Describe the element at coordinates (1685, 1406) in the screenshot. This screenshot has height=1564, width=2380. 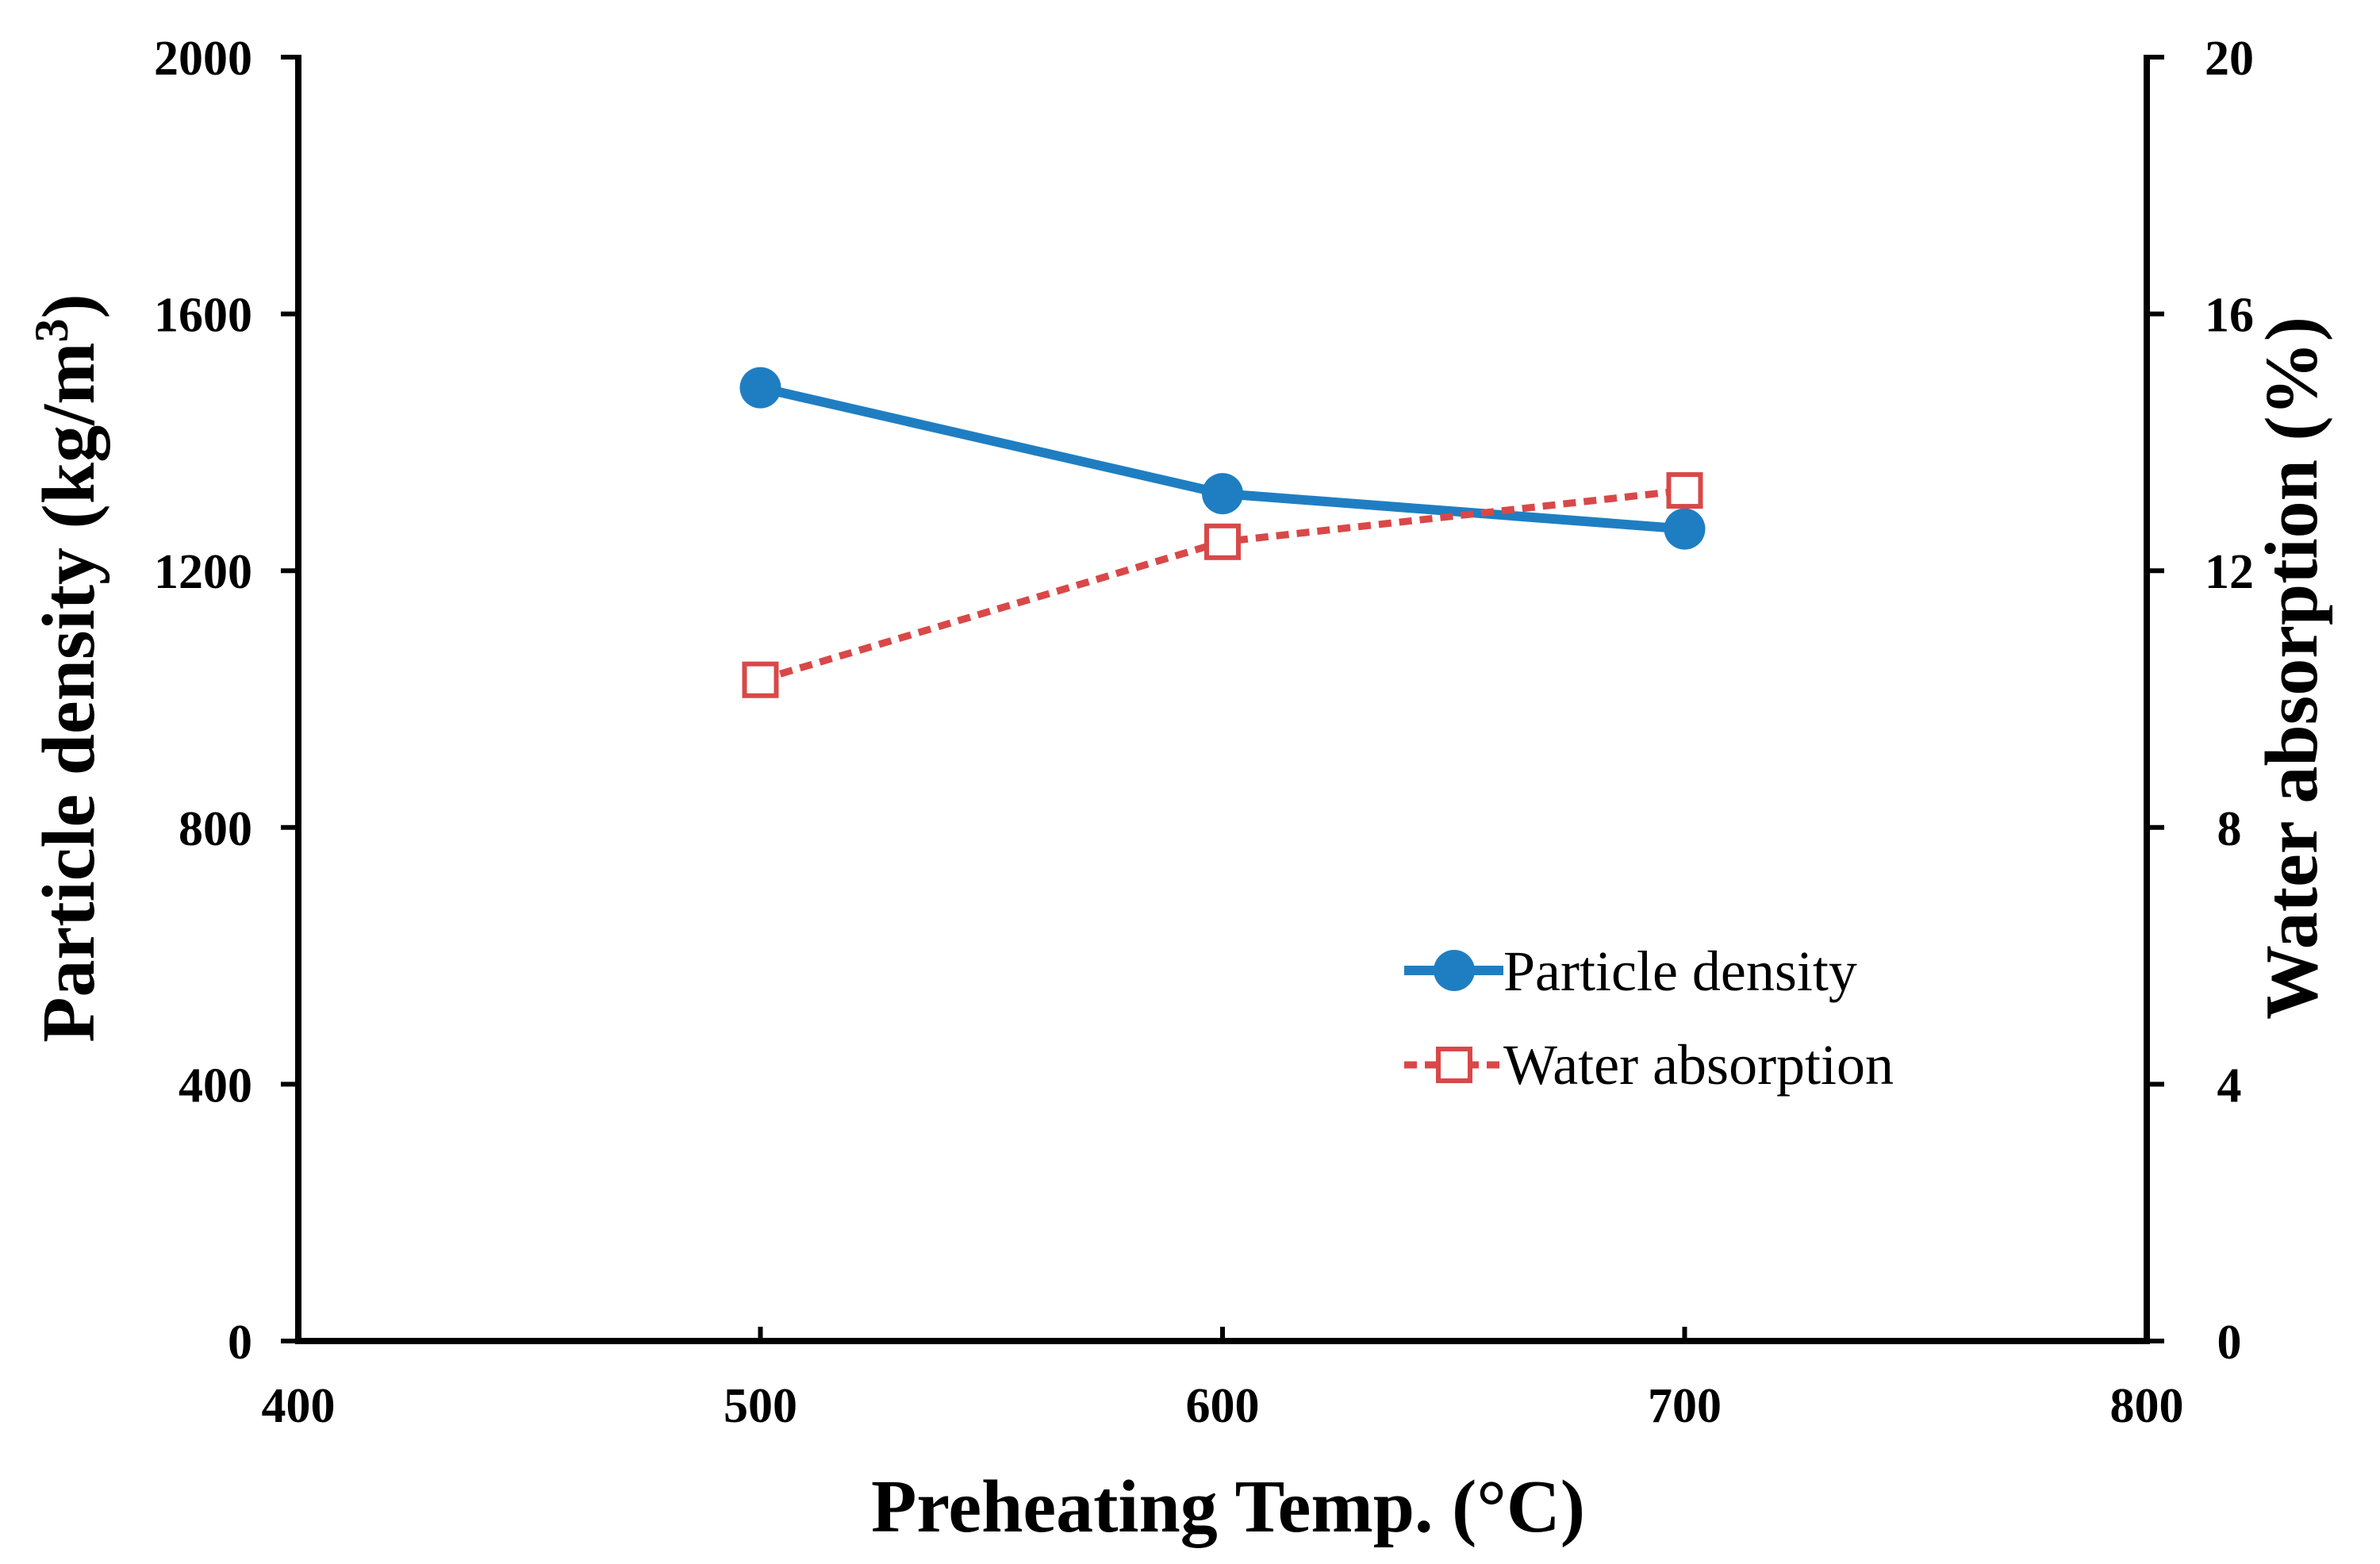
I see `x-tick-label-3: 700` at that location.